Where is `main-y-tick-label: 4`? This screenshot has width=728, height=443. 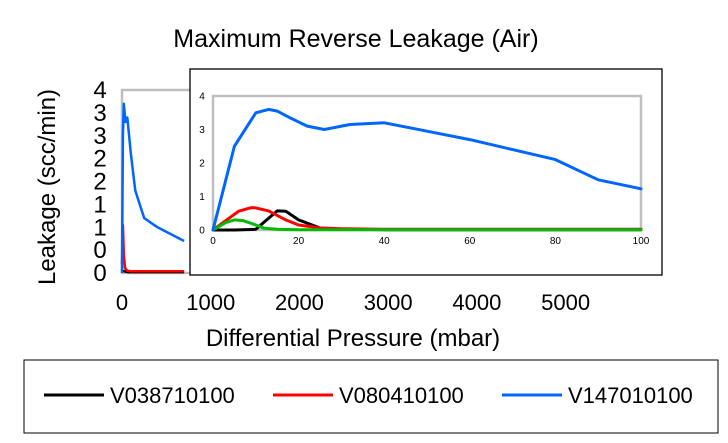
main-y-tick-label: 4 is located at coordinates (99, 90).